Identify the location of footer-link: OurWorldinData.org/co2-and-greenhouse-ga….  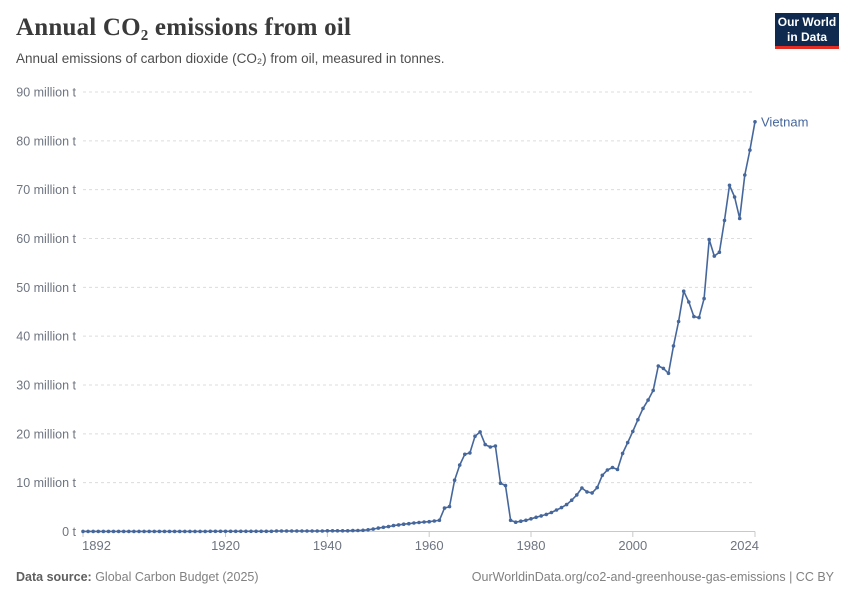
(652, 577).